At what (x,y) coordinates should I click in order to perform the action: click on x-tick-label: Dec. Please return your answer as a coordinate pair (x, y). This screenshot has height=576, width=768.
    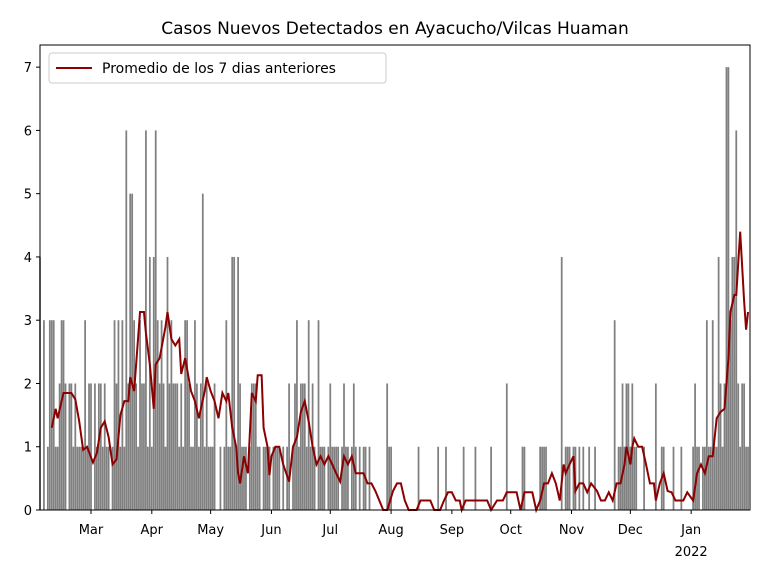
    Looking at the image, I should click on (630, 530).